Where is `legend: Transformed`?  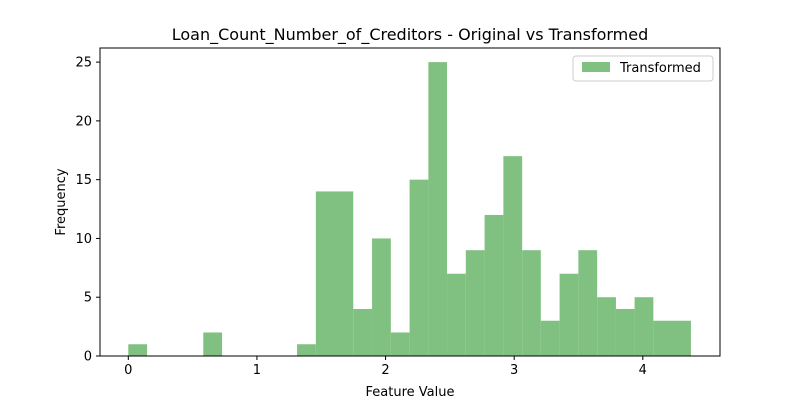
legend: Transformed is located at coordinates (643, 68).